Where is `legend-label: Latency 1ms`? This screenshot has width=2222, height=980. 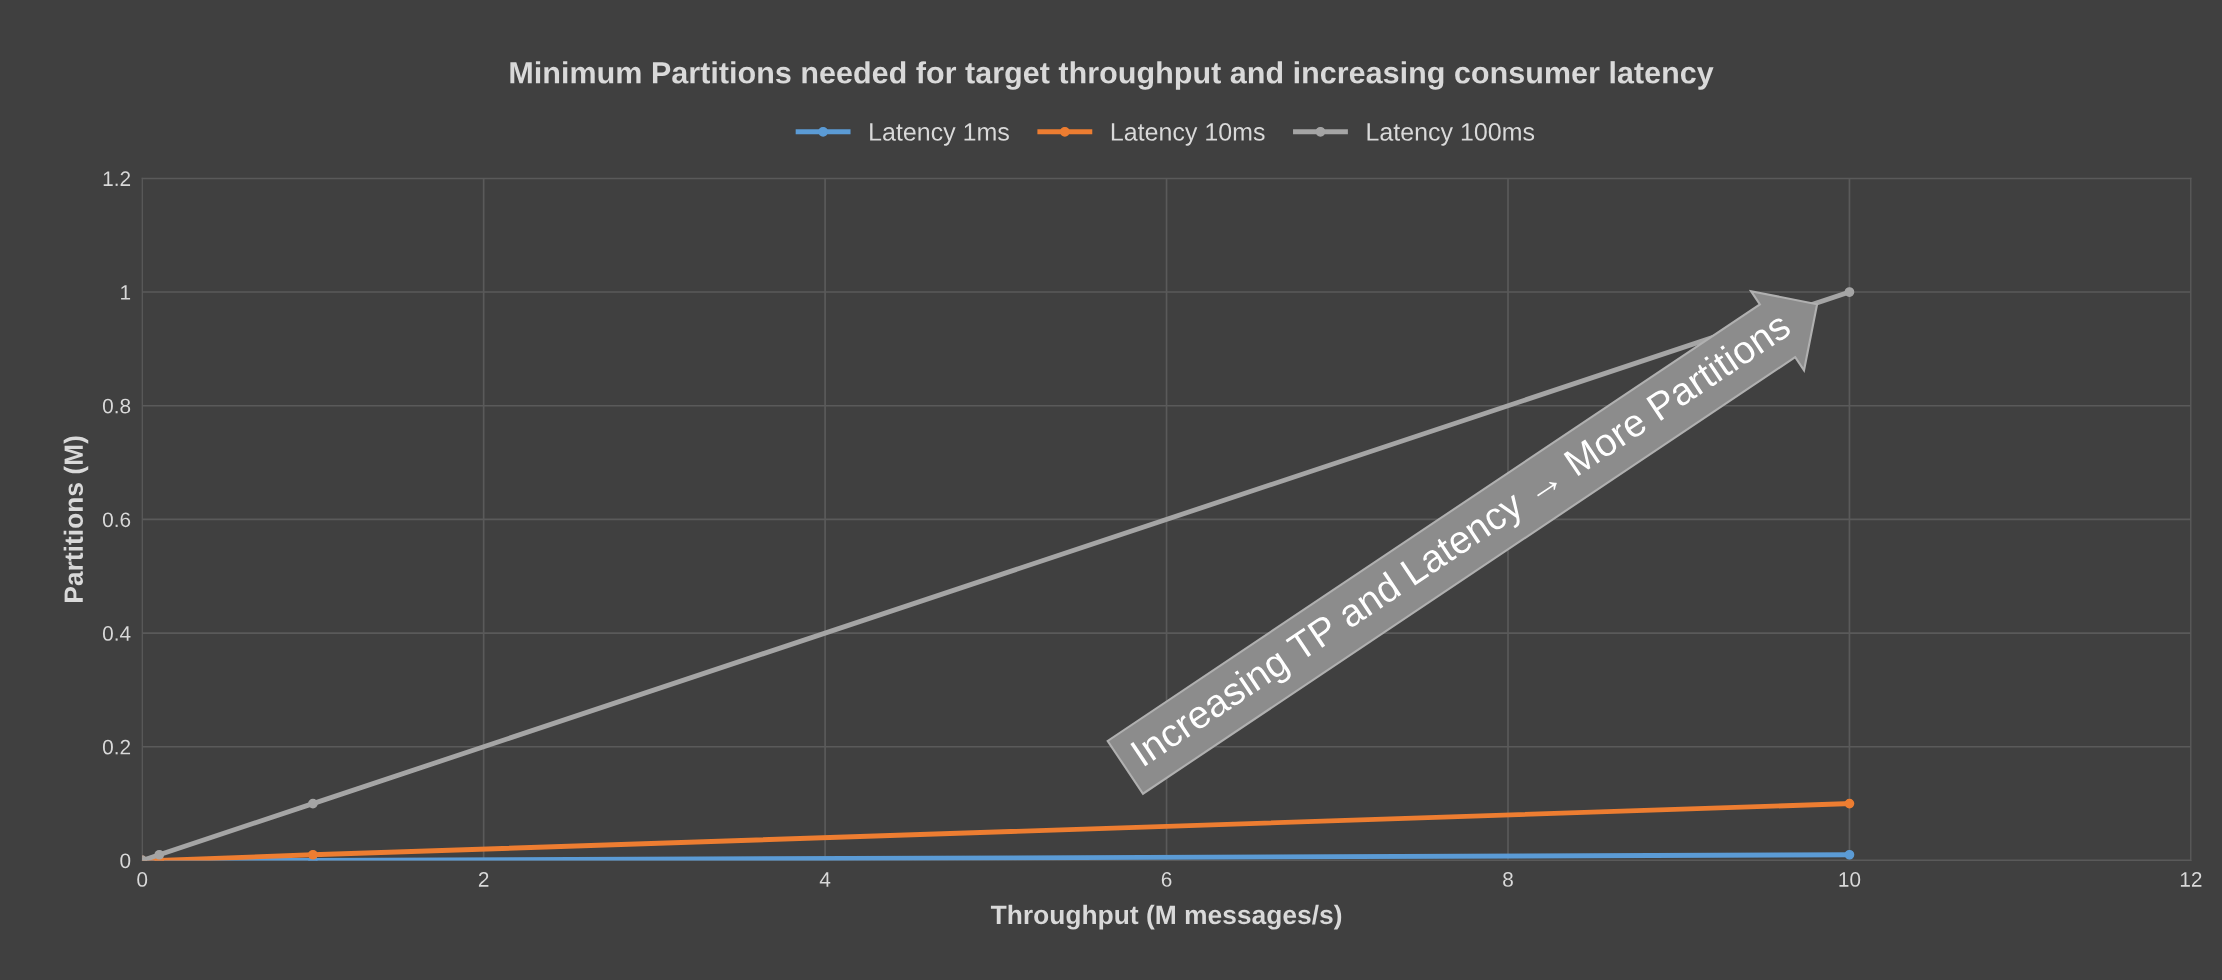 legend-label: Latency 1ms is located at coordinates (939, 134).